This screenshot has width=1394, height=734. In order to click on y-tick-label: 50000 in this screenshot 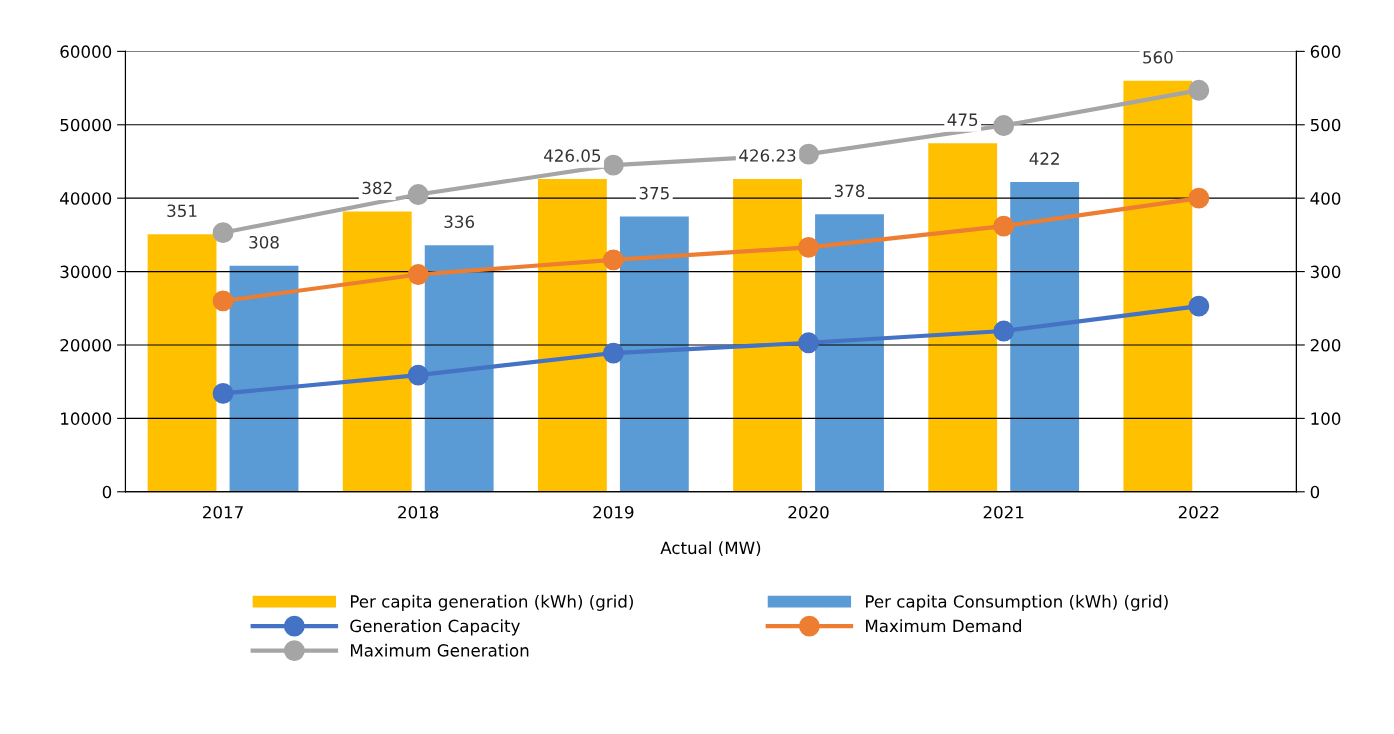, I will do `click(86, 125)`.